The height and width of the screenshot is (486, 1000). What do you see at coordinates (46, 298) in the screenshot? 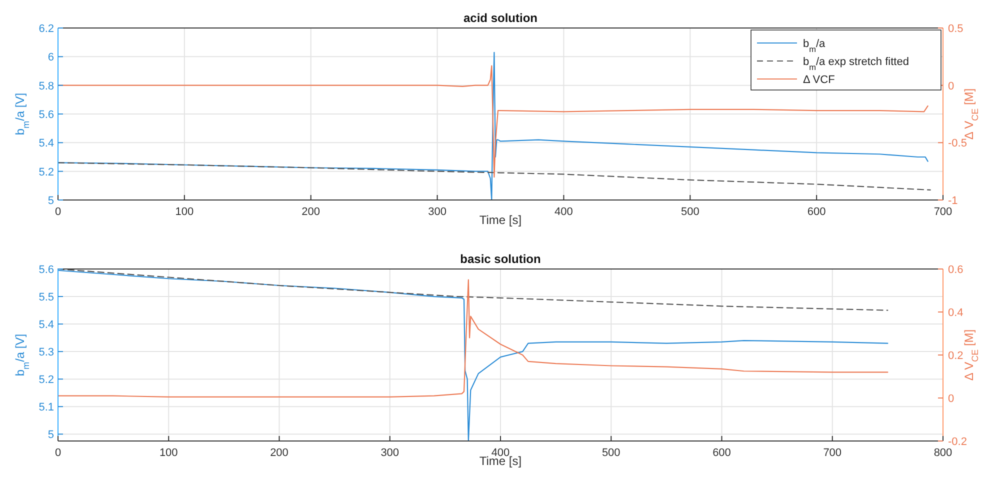
I see `y-tick-label: 5.5` at bounding box center [46, 298].